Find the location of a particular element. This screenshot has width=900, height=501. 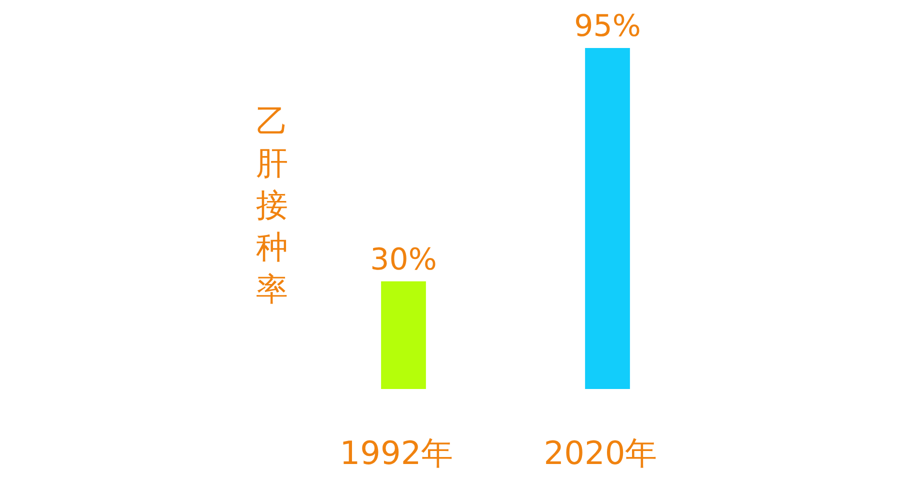

x-tick-label: 2020年 is located at coordinates (601, 453).